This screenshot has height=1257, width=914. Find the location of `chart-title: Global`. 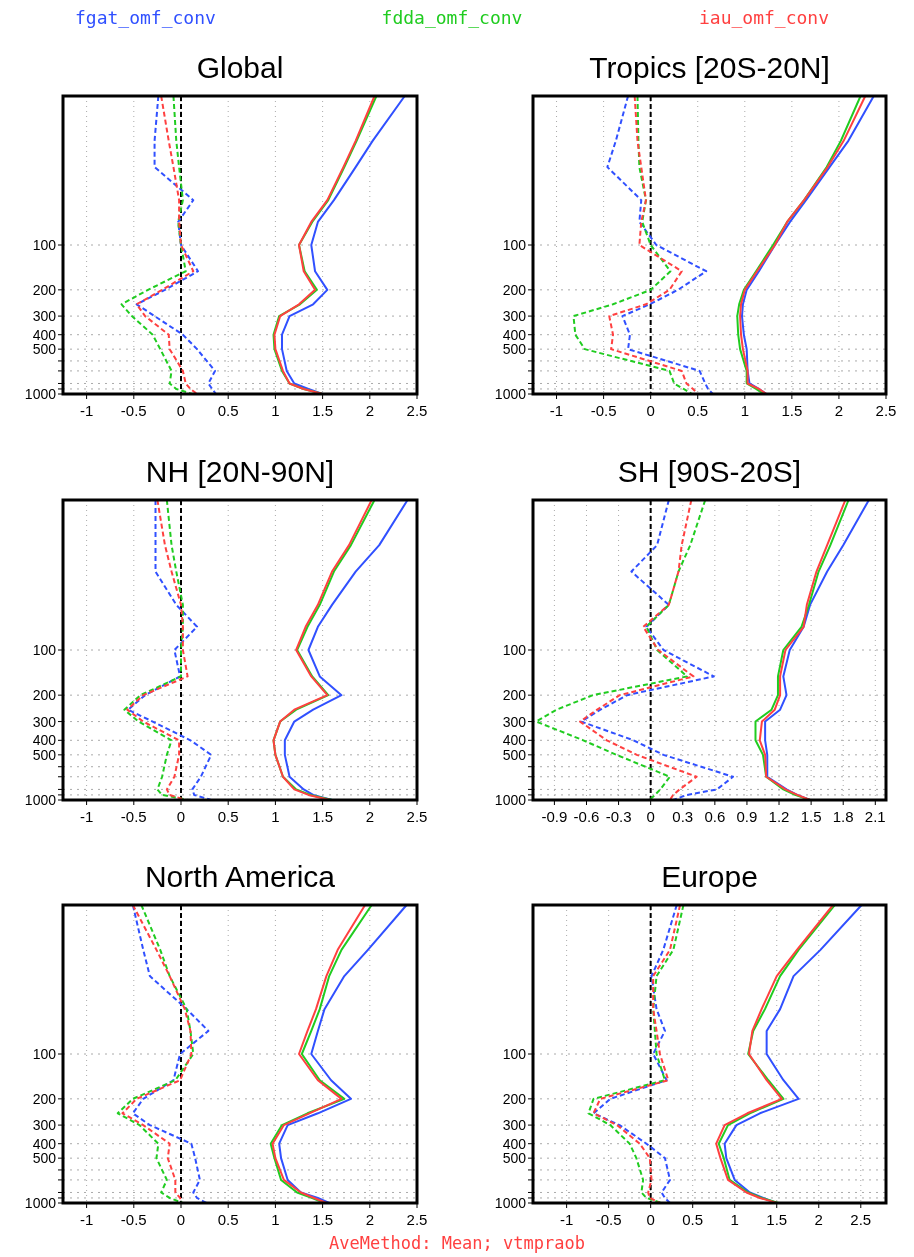

chart-title: Global is located at coordinates (240, 67).